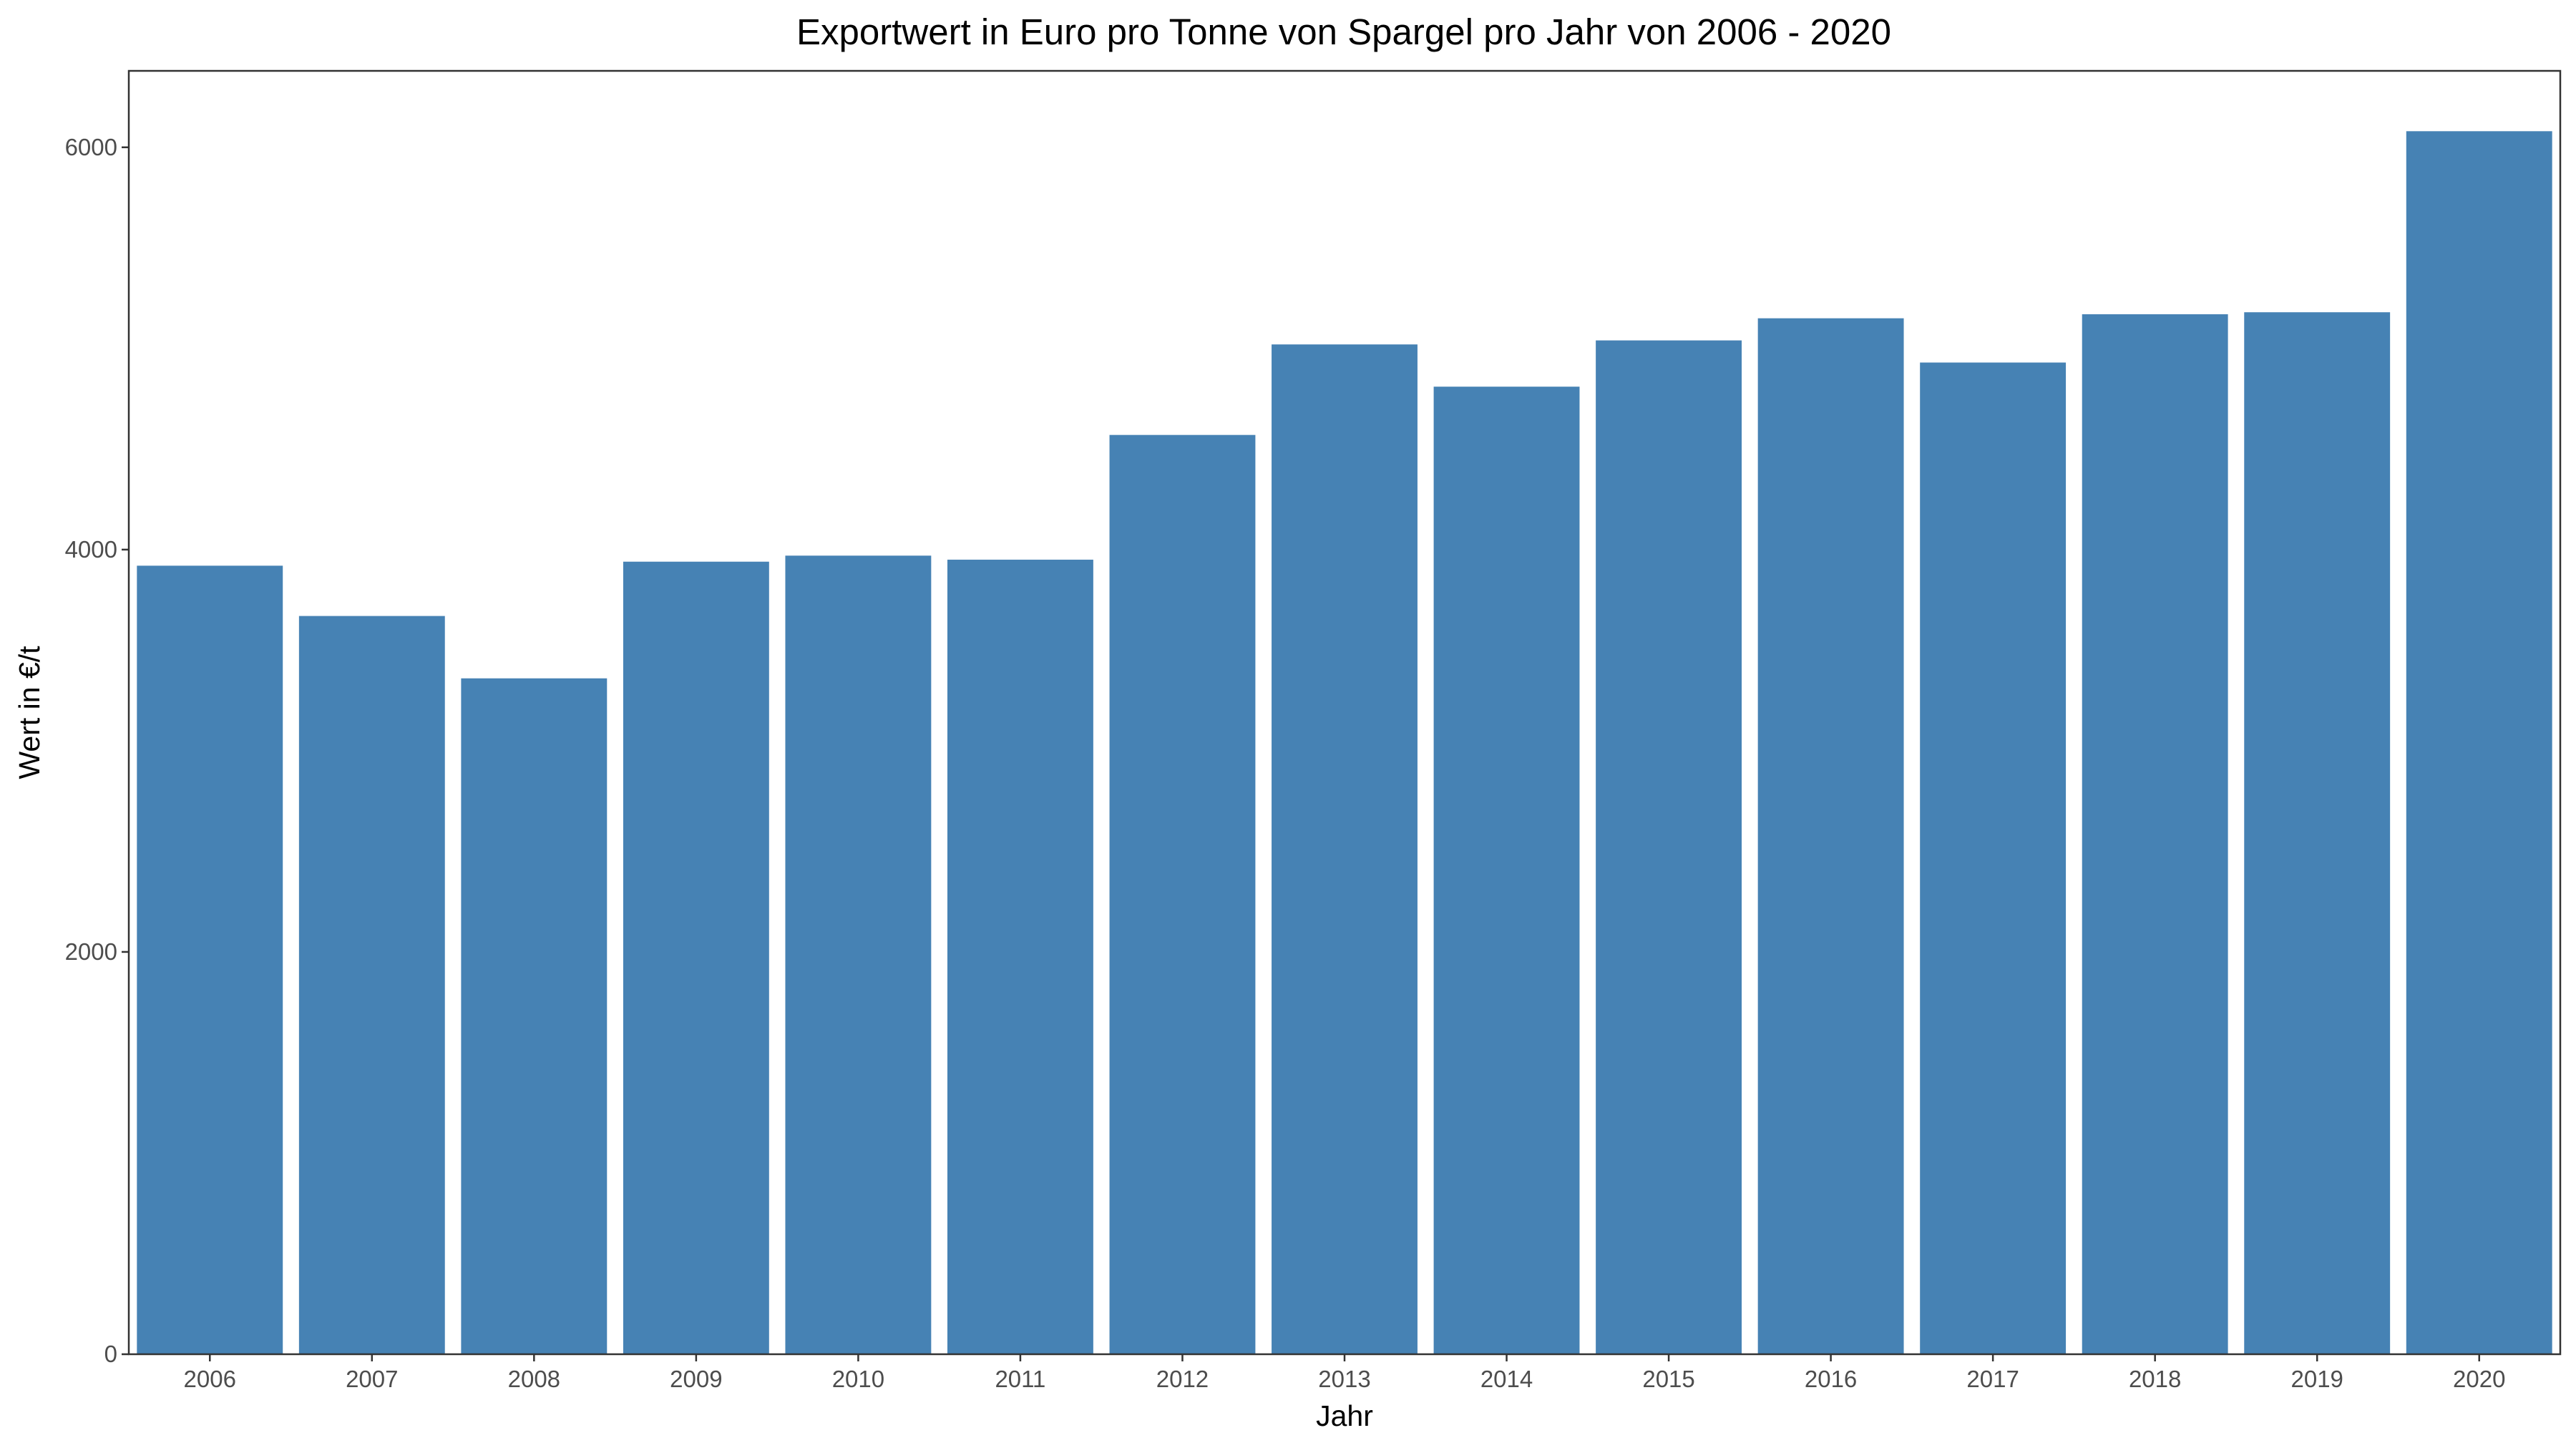 Image resolution: width=2576 pixels, height=1453 pixels. I want to click on x-axis-title: Jahr, so click(1344, 1415).